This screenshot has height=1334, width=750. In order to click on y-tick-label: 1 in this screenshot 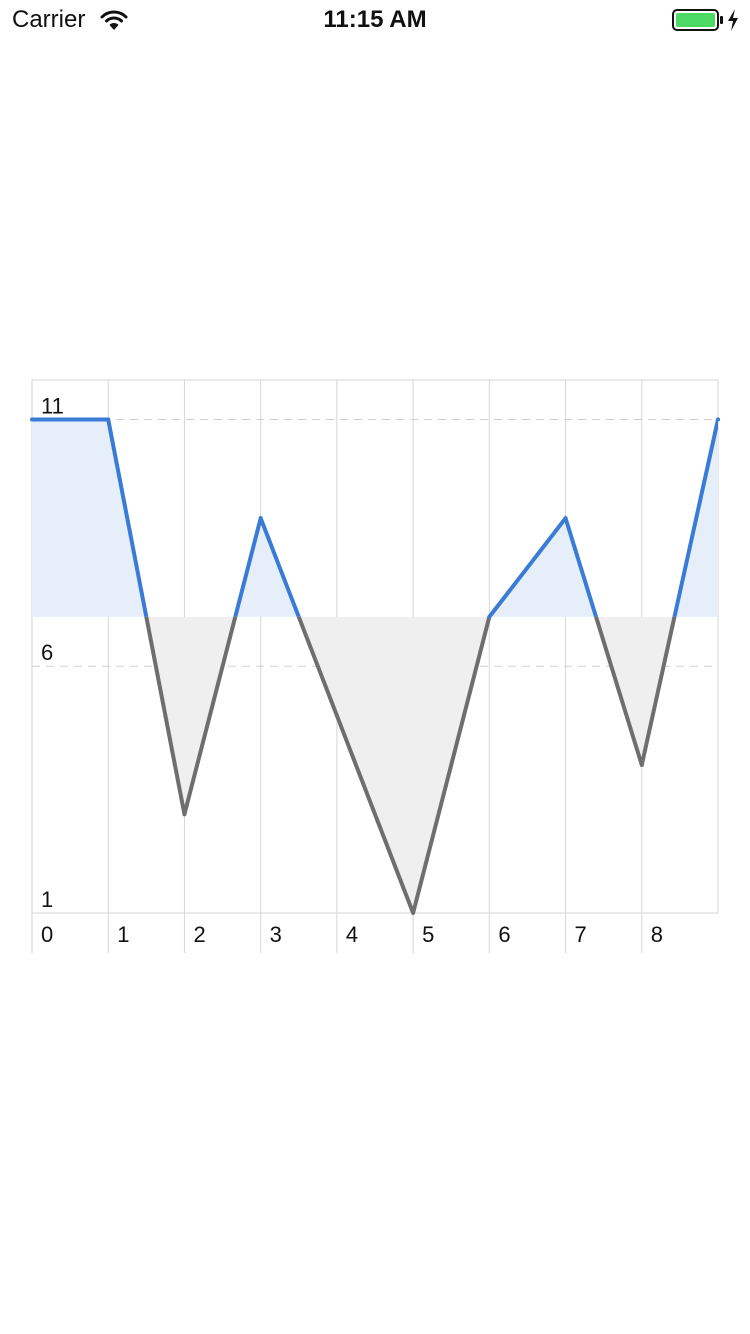, I will do `click(47, 899)`.